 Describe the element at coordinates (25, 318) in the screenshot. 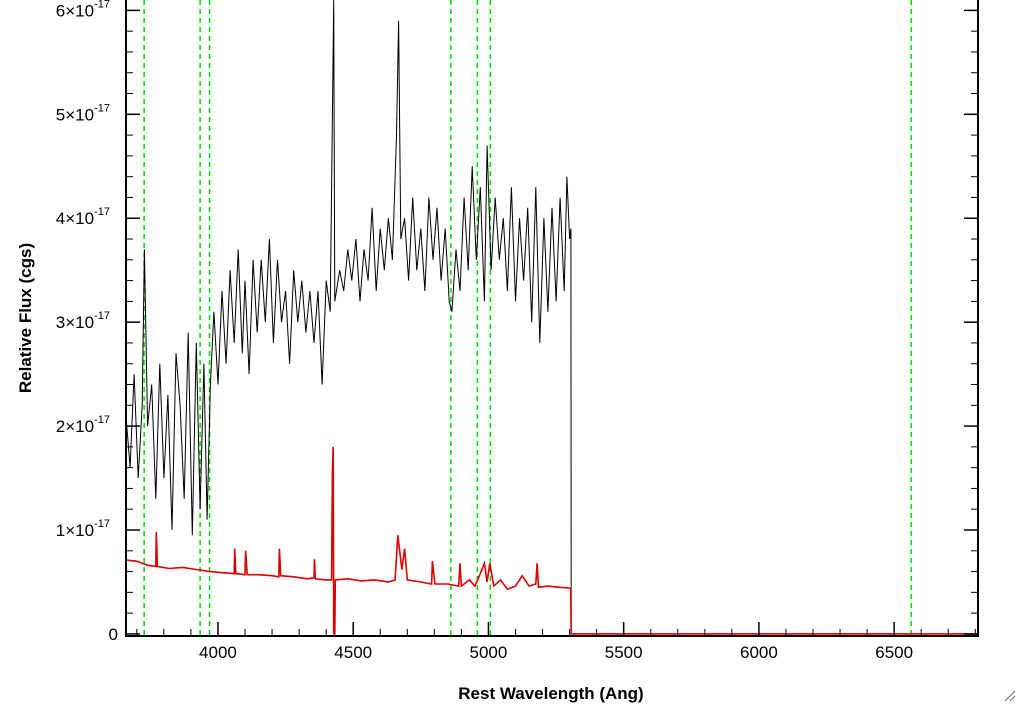

I see `y-axis-title: Relative Flux (cgs)` at that location.